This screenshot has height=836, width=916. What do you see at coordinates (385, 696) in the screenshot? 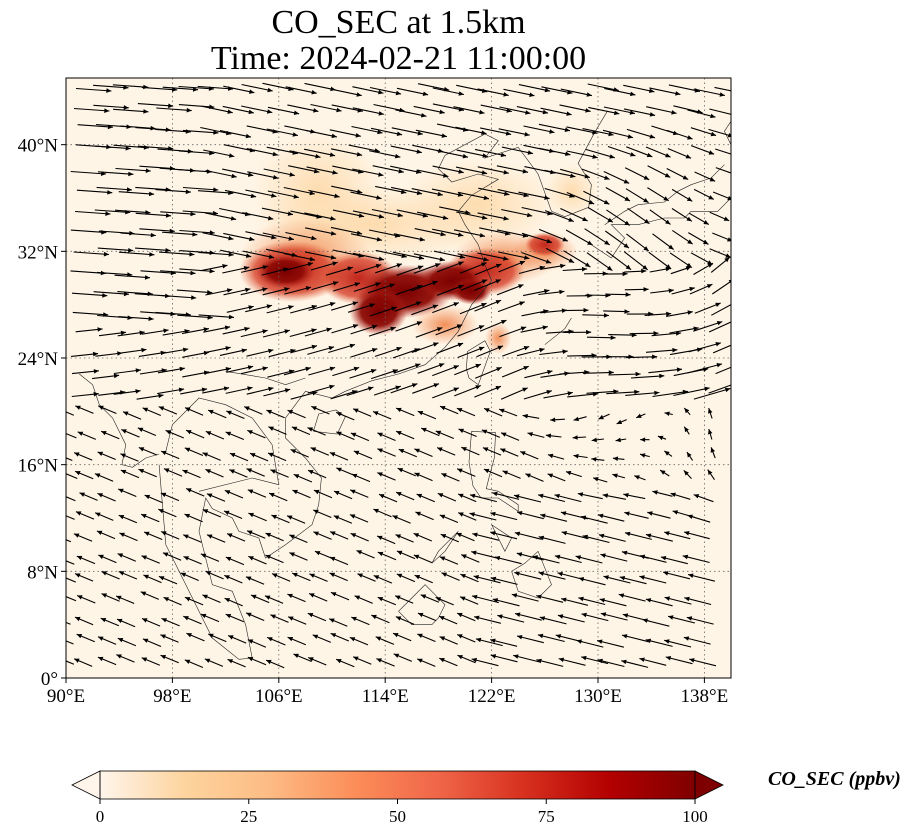
I see `lon-tick-label: 114°E` at bounding box center [385, 696].